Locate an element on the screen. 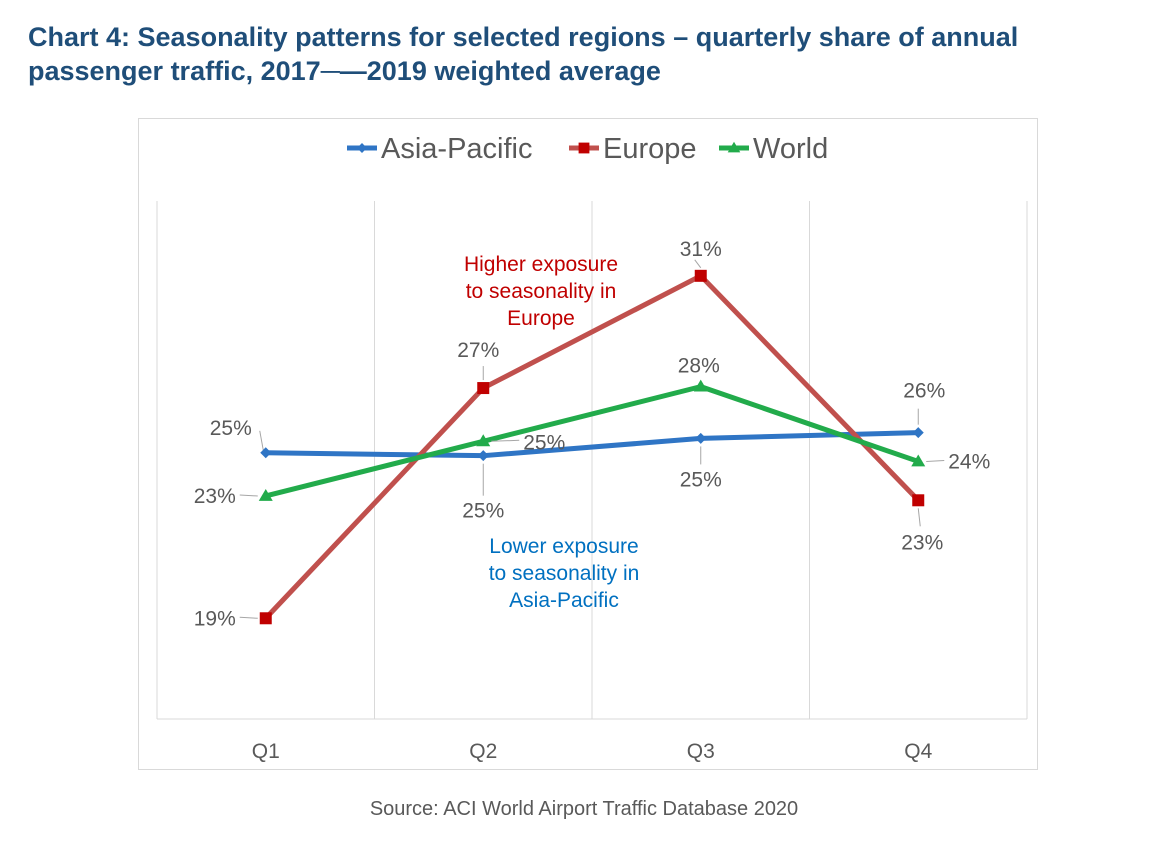 The width and height of the screenshot is (1168, 852). data-label: 26% is located at coordinates (924, 391).